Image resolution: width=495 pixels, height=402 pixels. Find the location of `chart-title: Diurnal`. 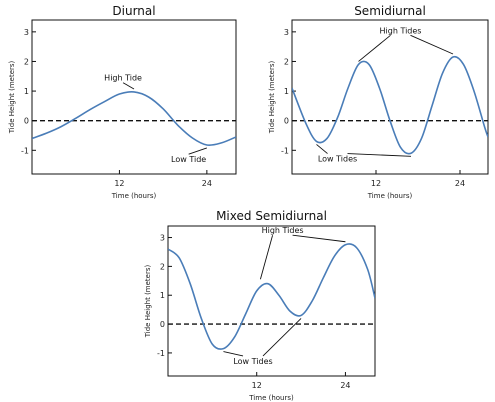

chart-title: Diurnal is located at coordinates (133, 11).